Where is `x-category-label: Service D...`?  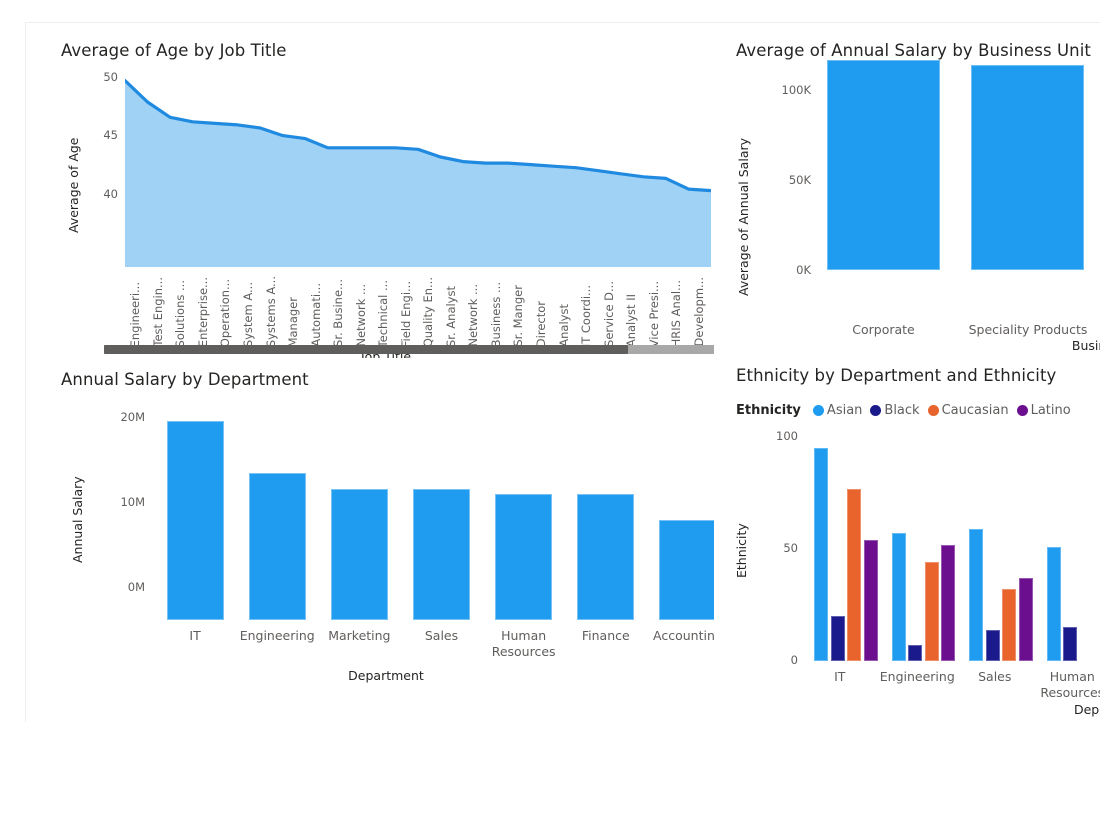
x-category-label: Service D... is located at coordinates (608, 314).